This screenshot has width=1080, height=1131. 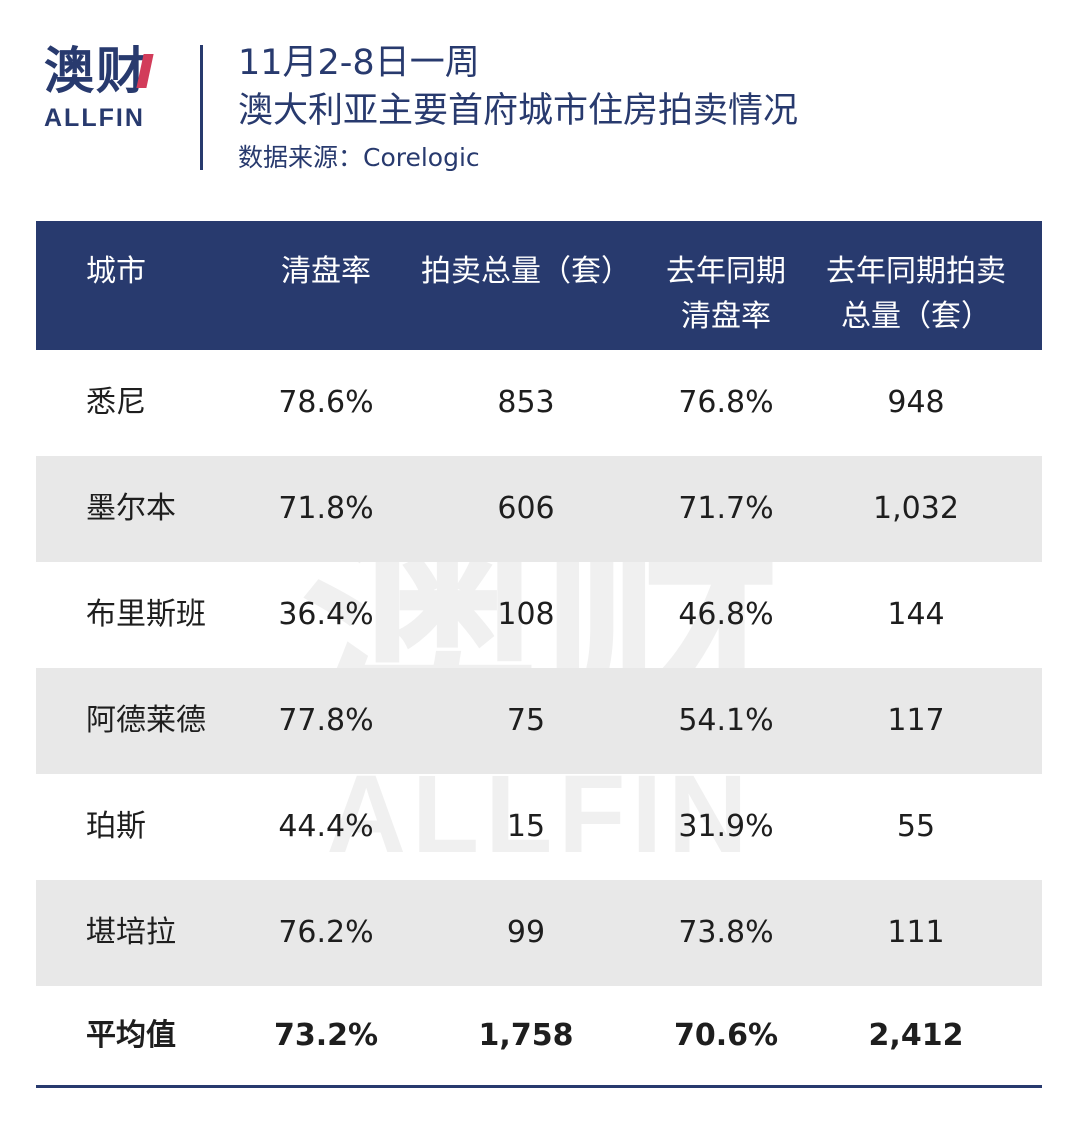 I want to click on value-cell: 78.6%, so click(x=326, y=402).